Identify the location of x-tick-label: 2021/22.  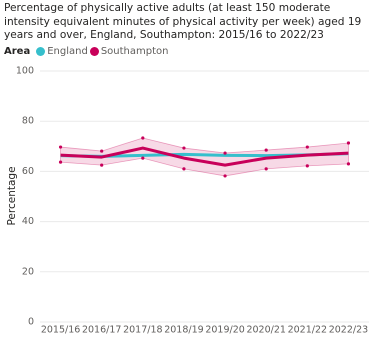
(307, 330).